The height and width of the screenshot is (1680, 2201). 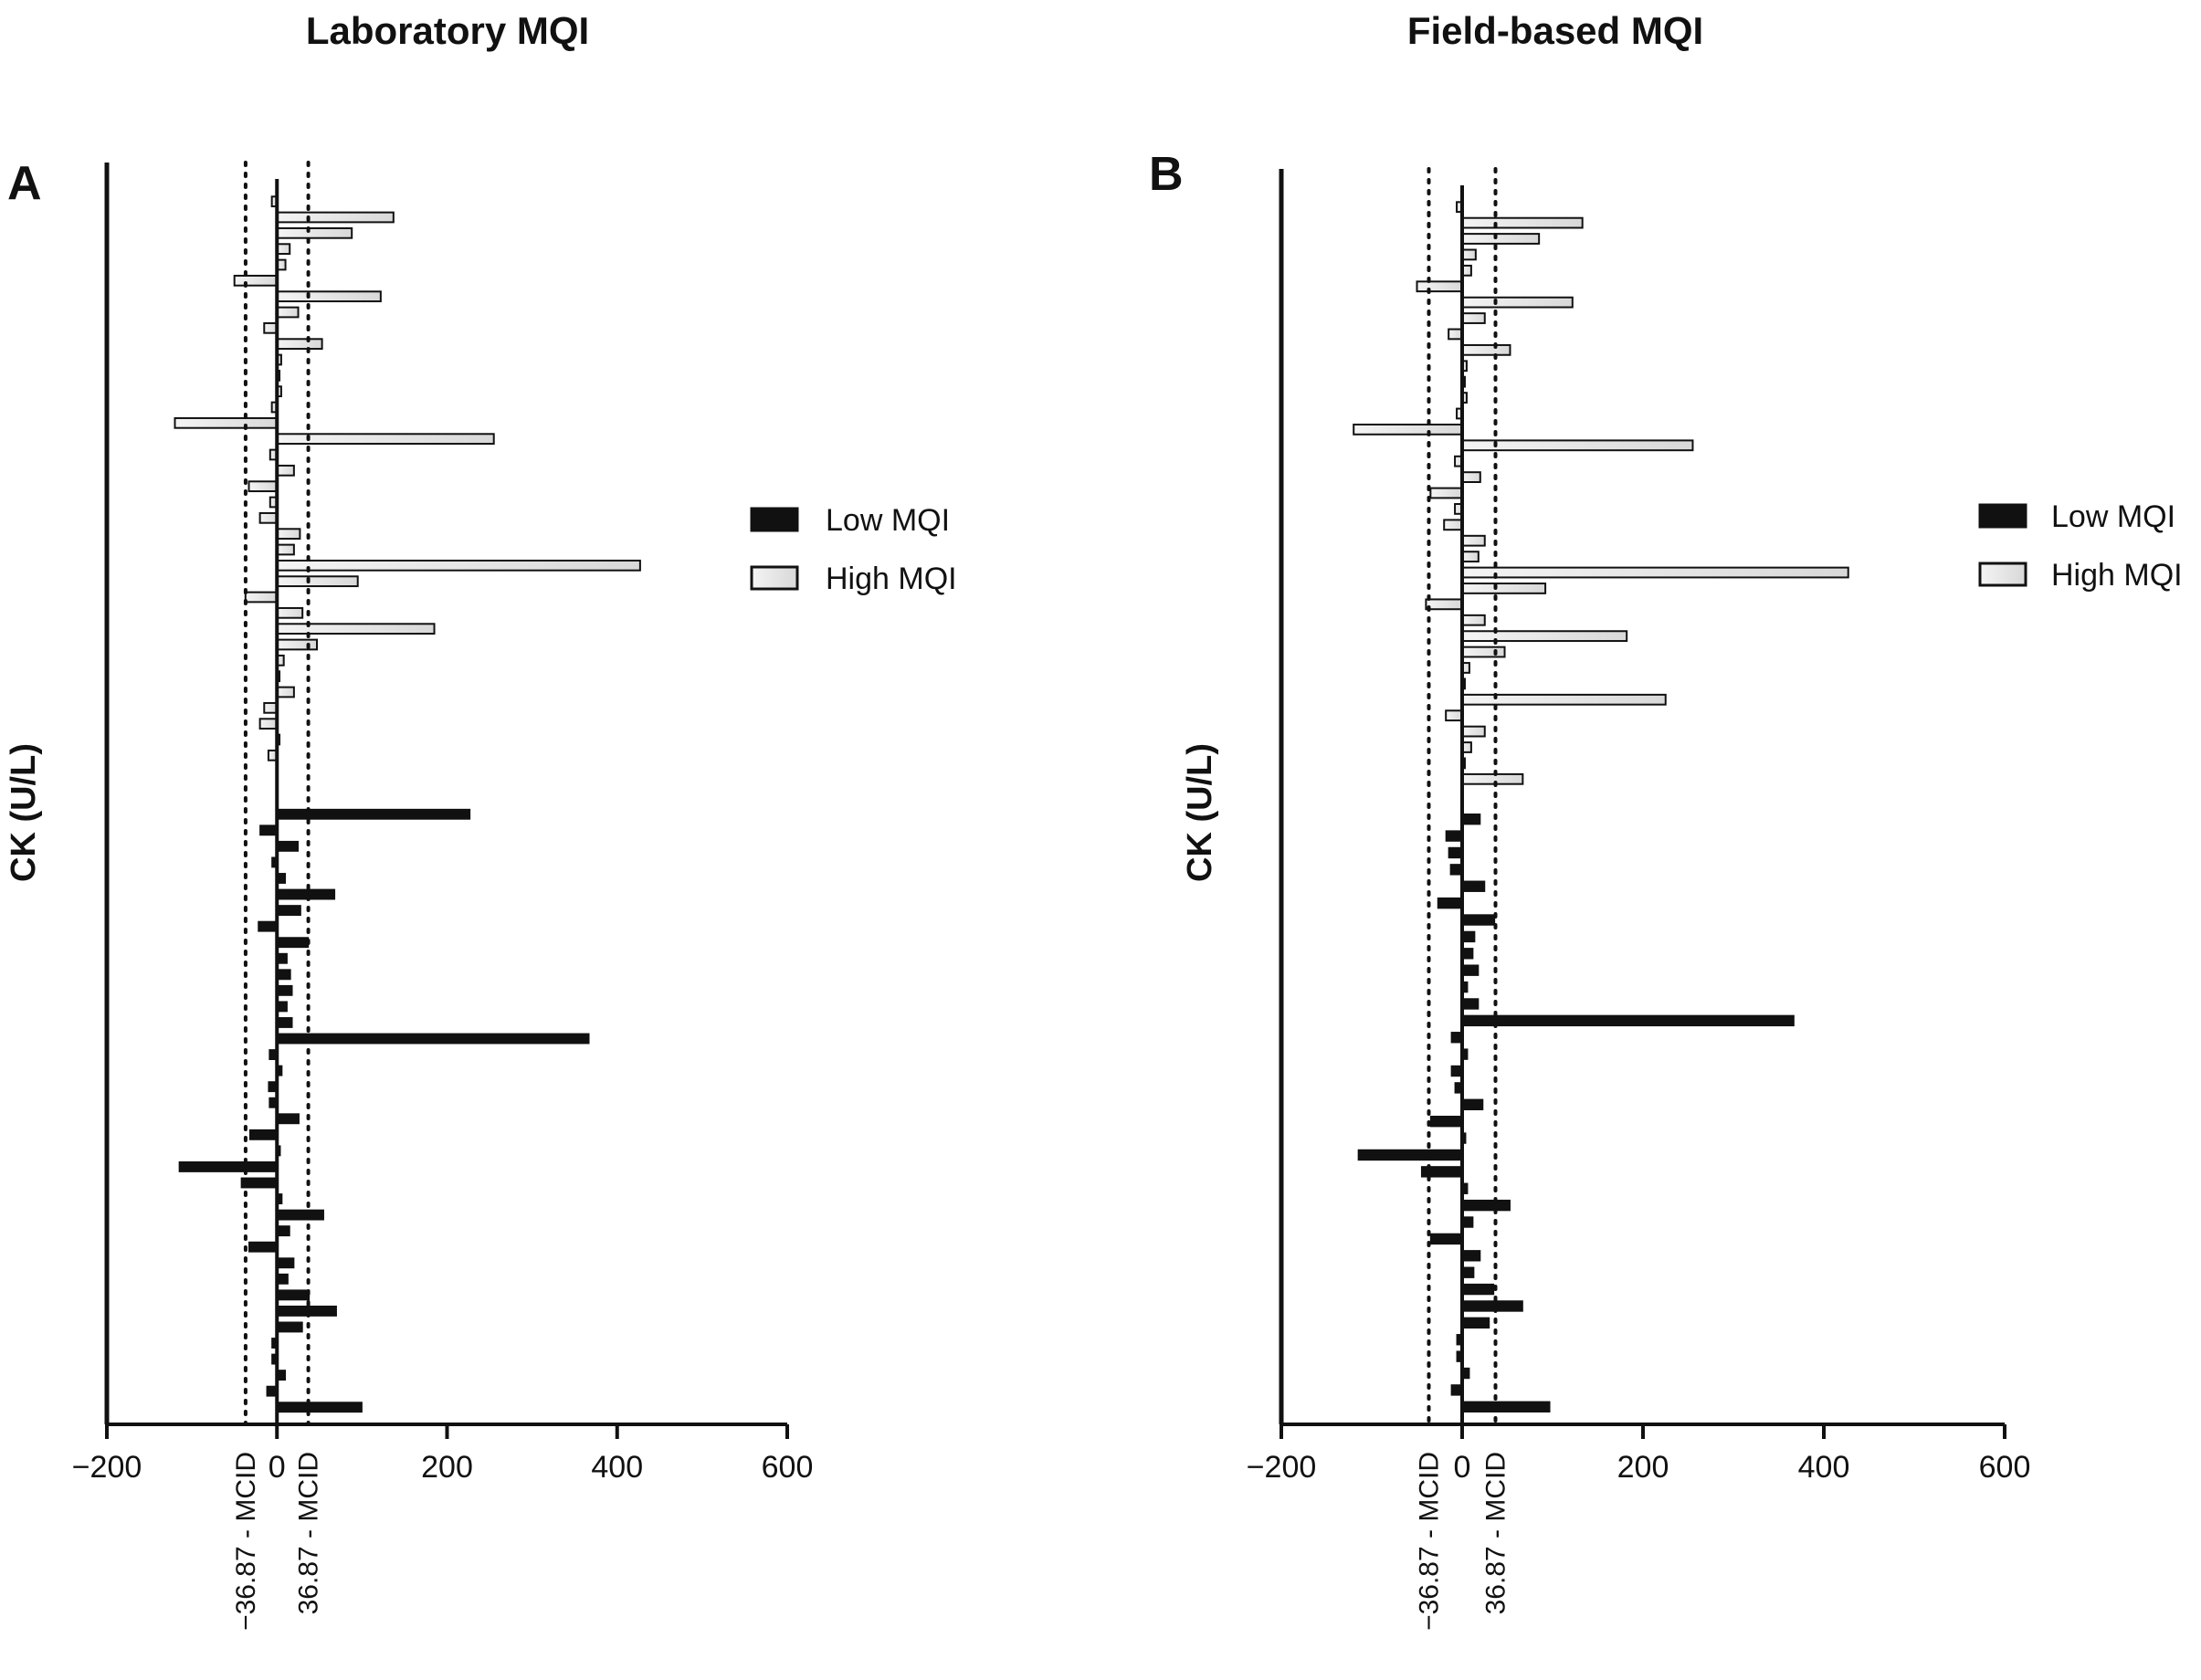 I want to click on x-tick-label: 200, so click(x=447, y=1467).